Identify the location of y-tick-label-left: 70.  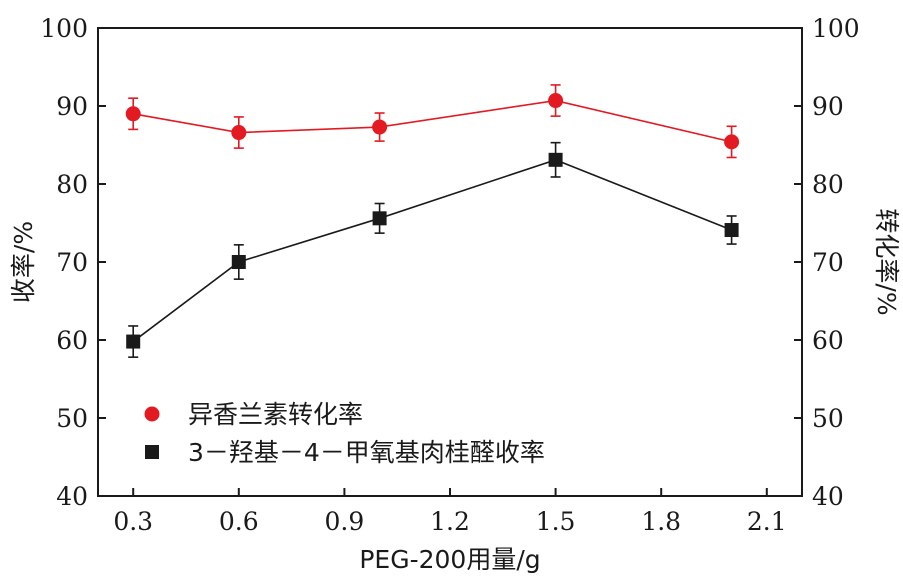
(72, 262).